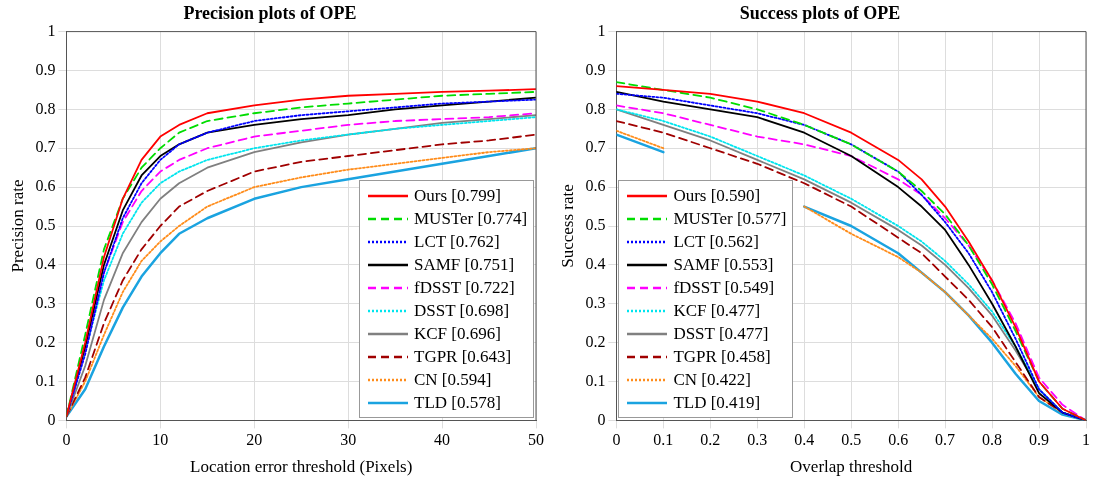 Image resolution: width=1100 pixels, height=486 pixels. Describe the element at coordinates (457, 196) in the screenshot. I see `legend-label: Ours [0.799]` at that location.